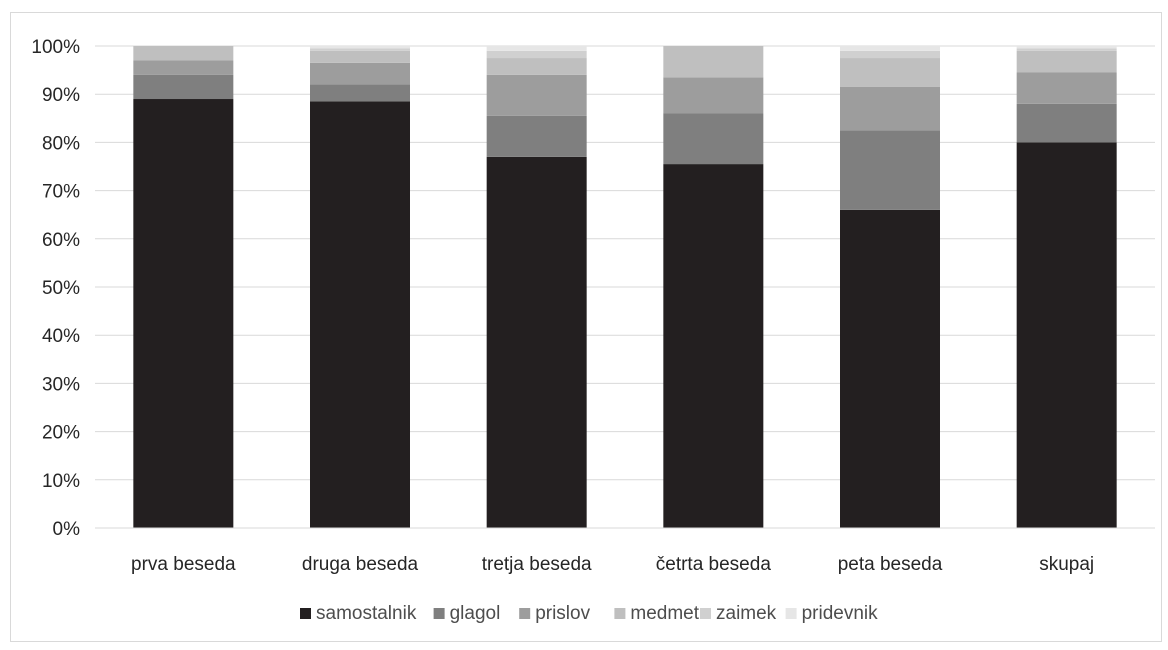  I want to click on y-tick-label: 0%, so click(67, 529).